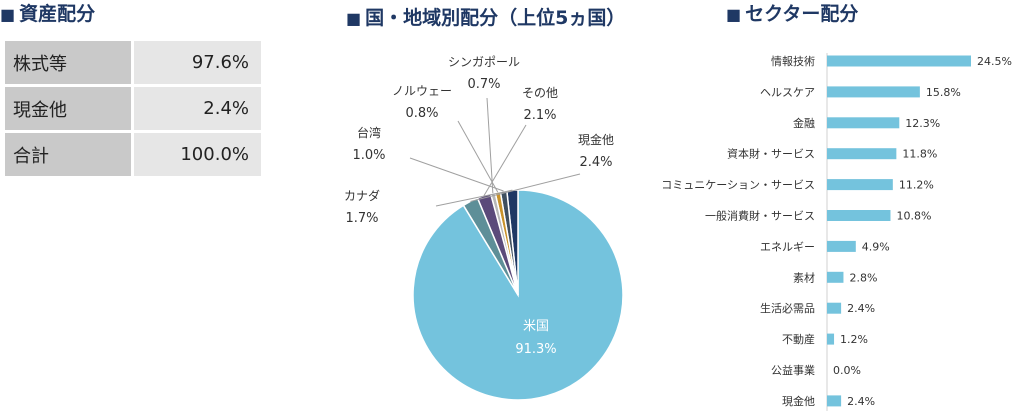  Describe the element at coordinates (596, 139) in the screenshot. I see `pie-label-name: 現金他` at that location.